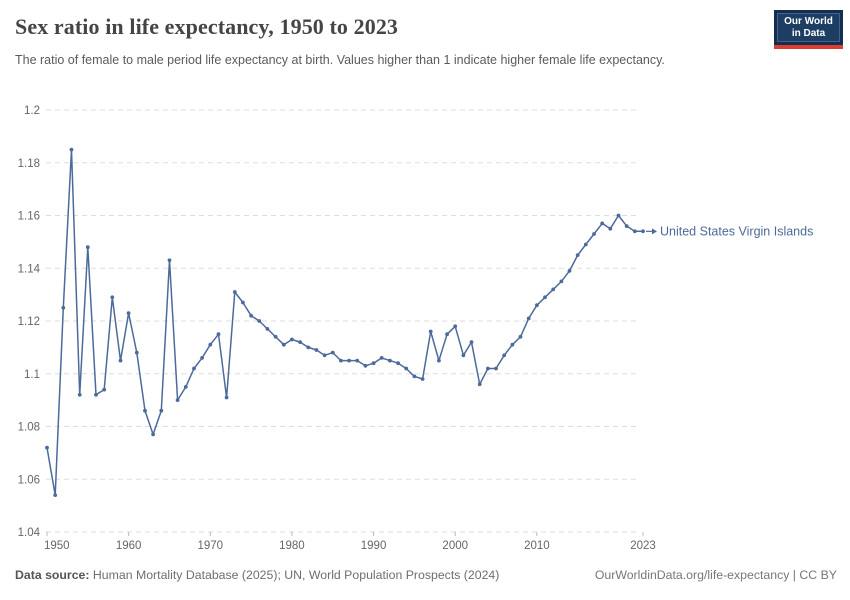 This screenshot has width=850, height=600. I want to click on y-axis-group: 1.04 1.06 1.08 1.1 1.12 1.14 1.16 1.18 1.2, so click(29, 322).